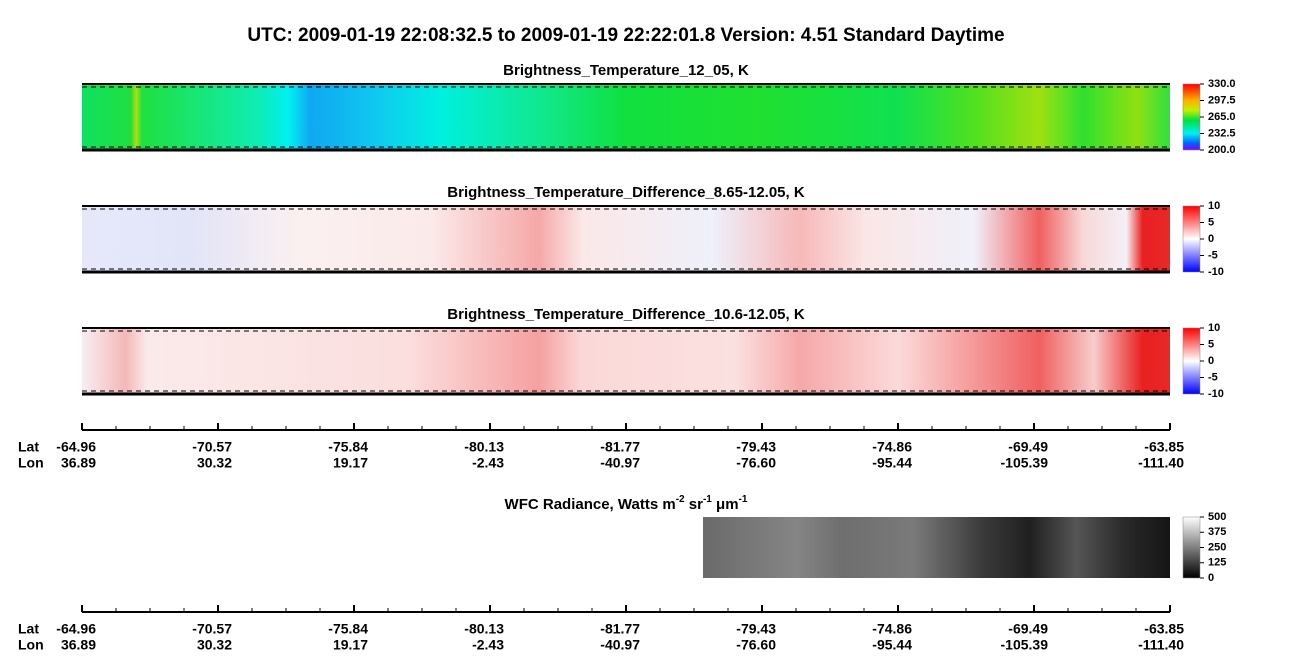 The width and height of the screenshot is (1300, 672). I want to click on title-part: WFC Radiance, Watts m, so click(590, 504).